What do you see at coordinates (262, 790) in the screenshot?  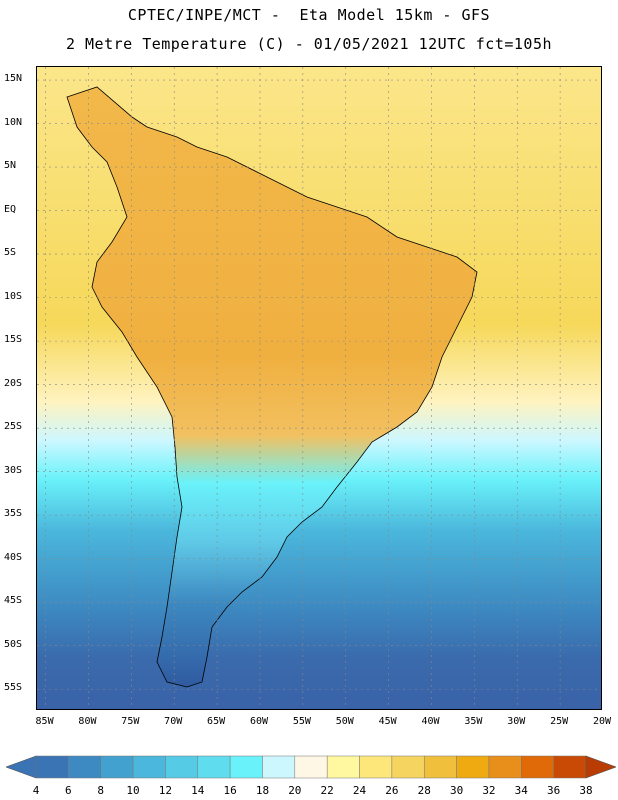 I see `legend-tick-label: 18` at bounding box center [262, 790].